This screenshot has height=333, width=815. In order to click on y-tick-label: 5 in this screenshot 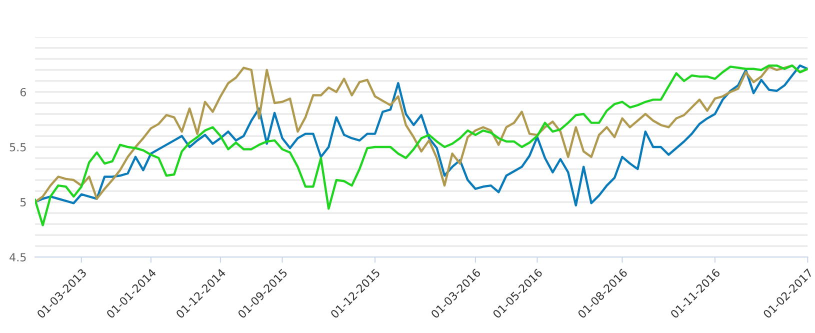, I will do `click(23, 202)`.